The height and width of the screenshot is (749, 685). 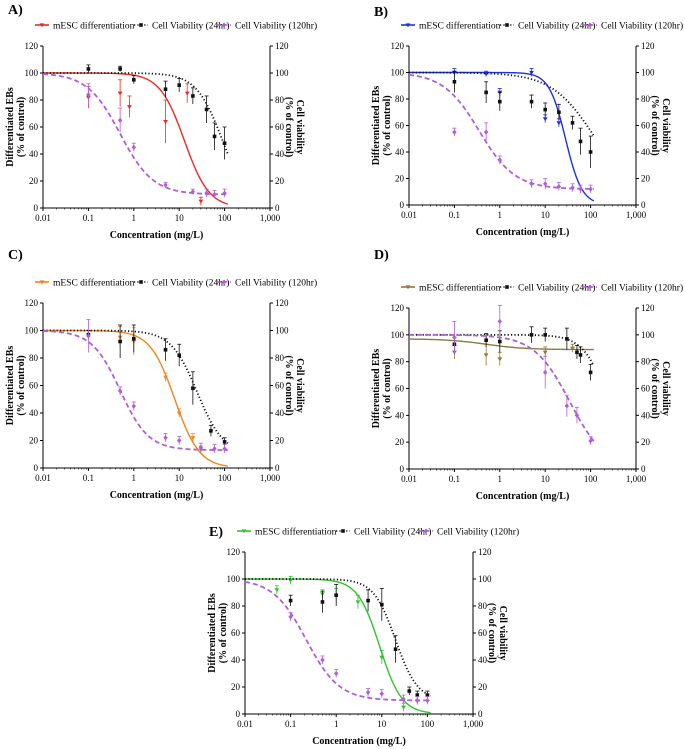 I want to click on y-tick-label: 40, so click(x=34, y=154).